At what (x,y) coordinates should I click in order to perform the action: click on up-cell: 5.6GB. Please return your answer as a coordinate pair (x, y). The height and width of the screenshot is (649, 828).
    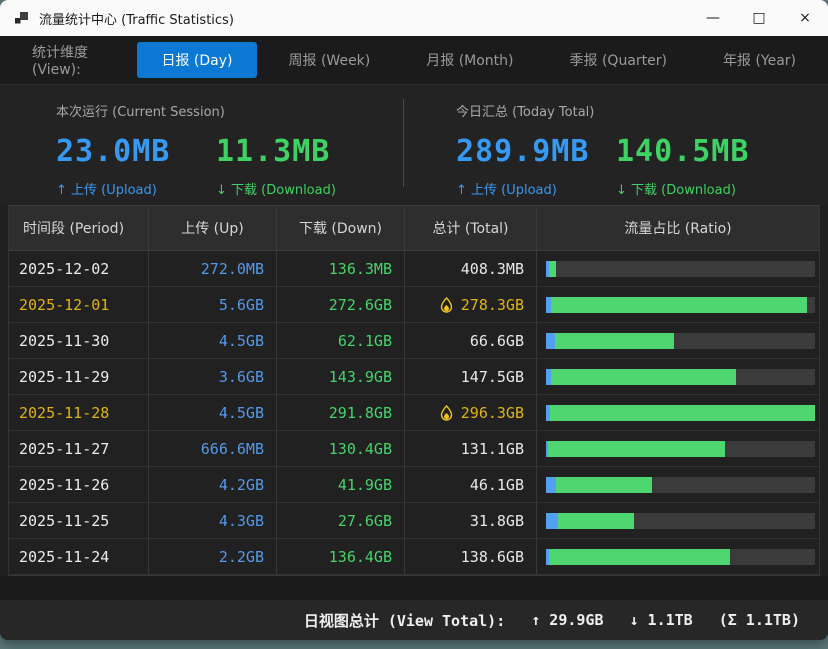
    Looking at the image, I should click on (213, 305).